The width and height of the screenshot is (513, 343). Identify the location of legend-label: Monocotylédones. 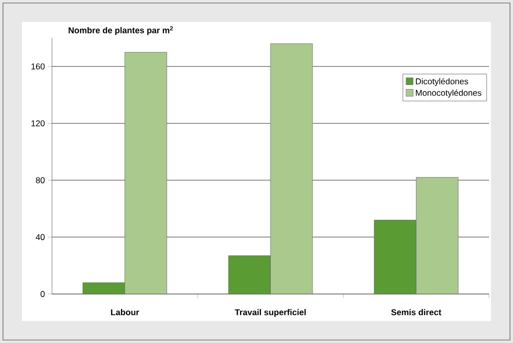
(449, 94).